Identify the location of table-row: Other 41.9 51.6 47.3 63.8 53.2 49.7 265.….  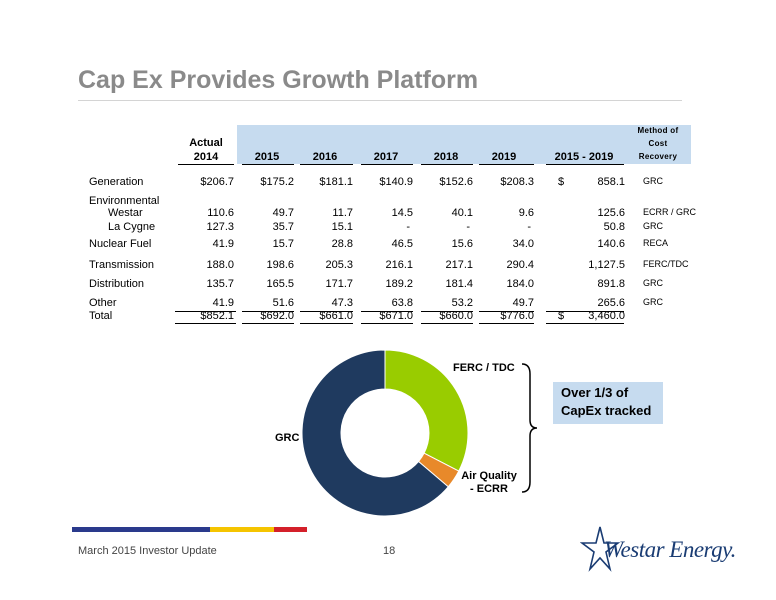
(388, 305).